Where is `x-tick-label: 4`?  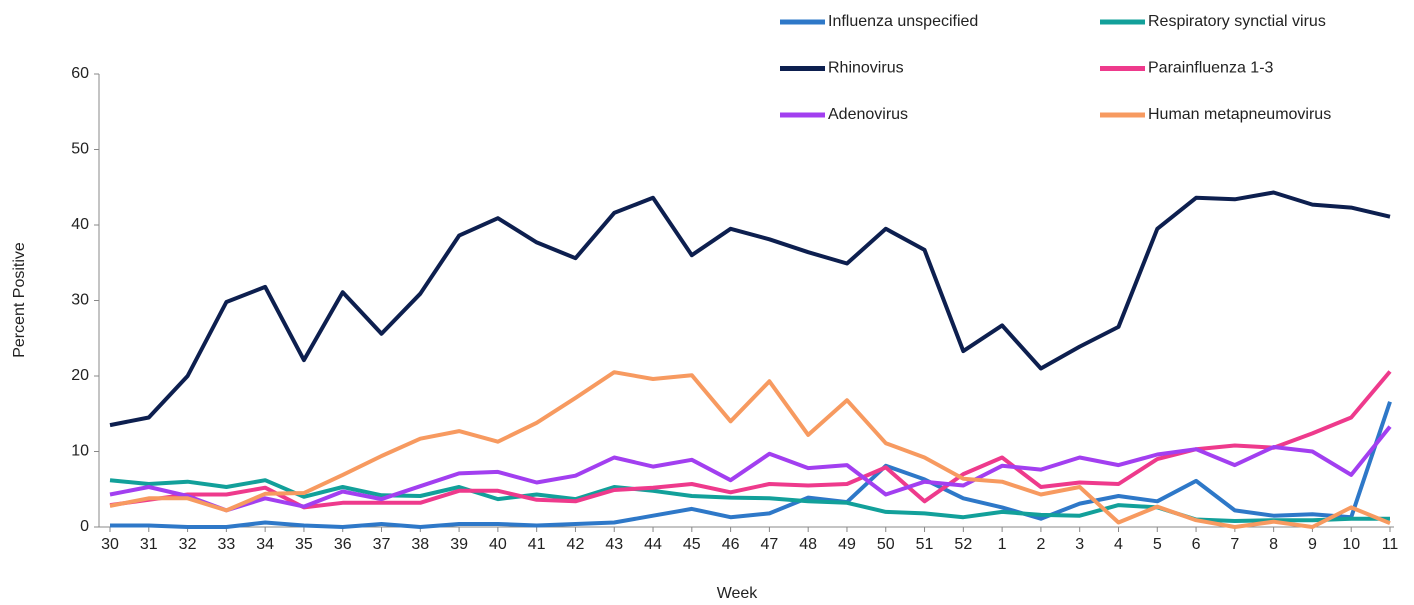
x-tick-label: 4 is located at coordinates (1118, 544).